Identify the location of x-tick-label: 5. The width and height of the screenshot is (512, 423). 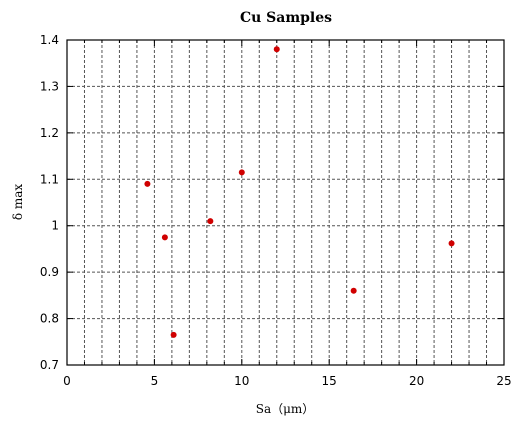
(155, 381).